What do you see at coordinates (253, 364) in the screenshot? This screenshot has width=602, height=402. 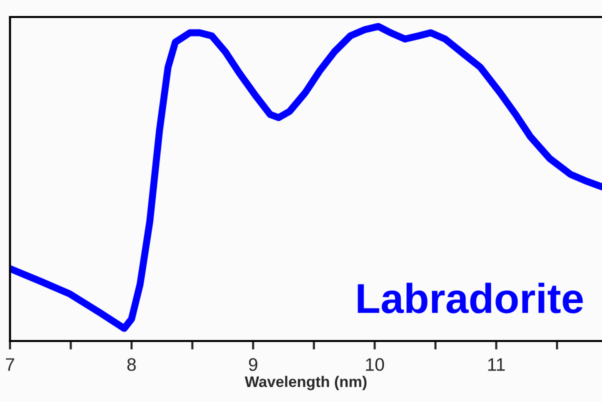 I see `x-tick-label: 9` at bounding box center [253, 364].